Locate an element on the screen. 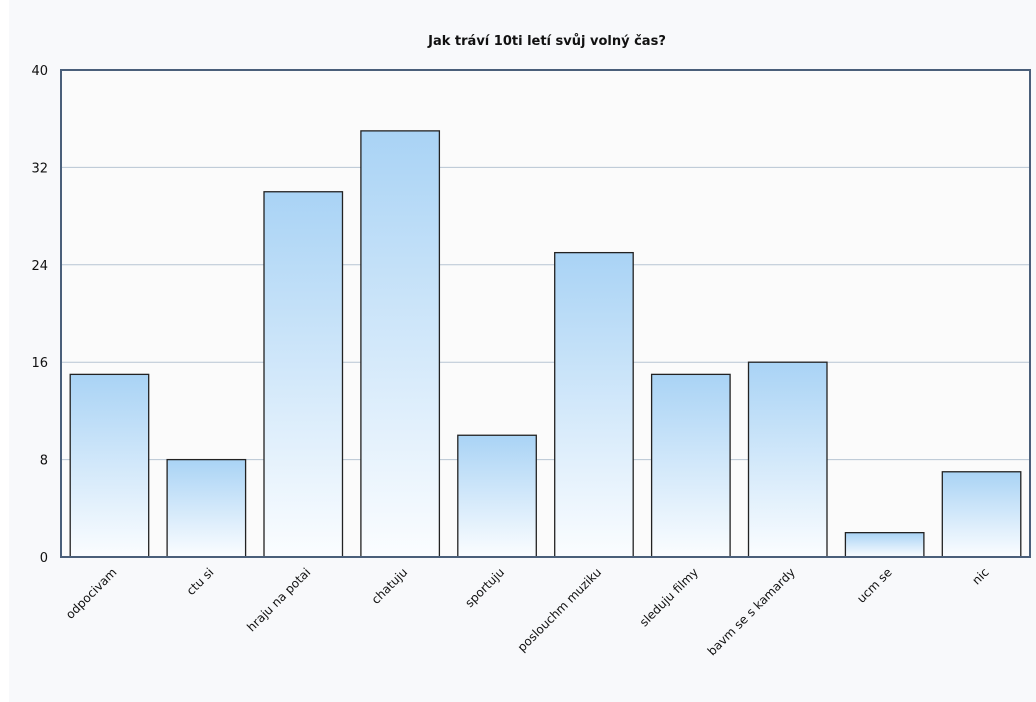 Image resolution: width=1036 pixels, height=702 pixels. y-tick-label: 40 is located at coordinates (39, 71).